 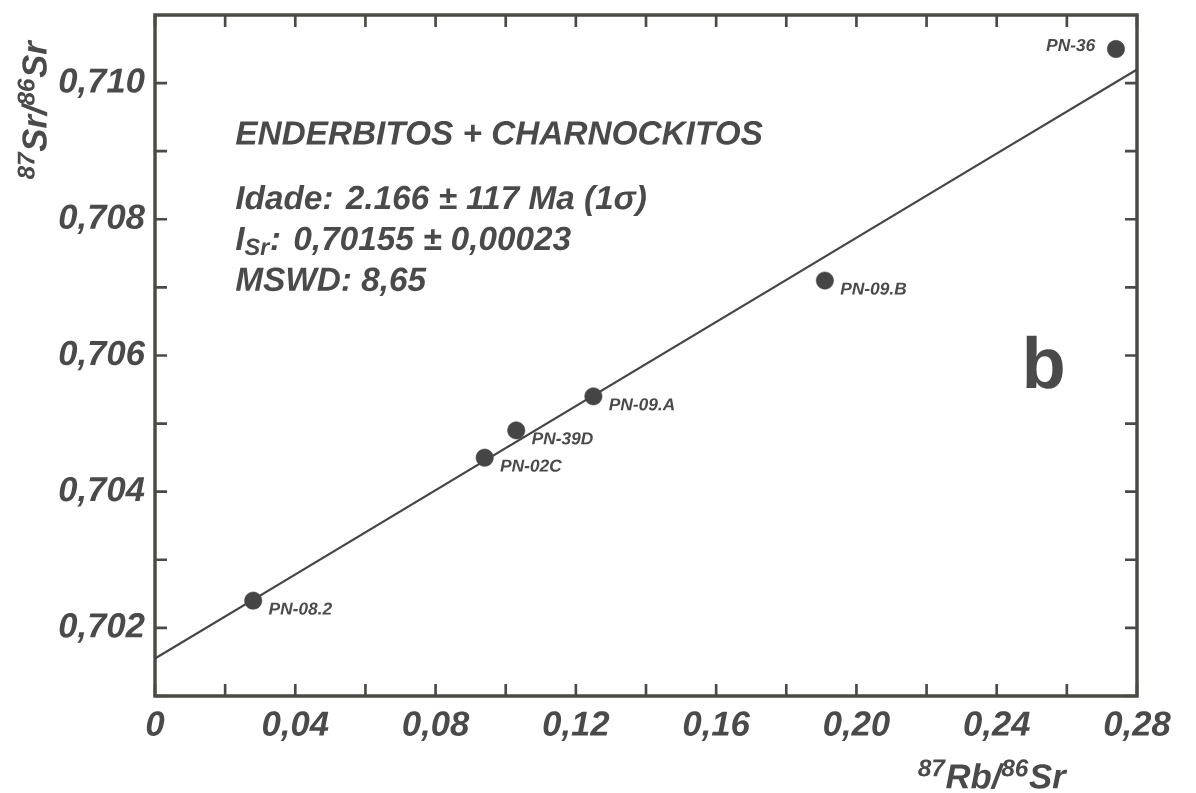 I want to click on y-tick-label: 0,702, so click(x=102, y=627).